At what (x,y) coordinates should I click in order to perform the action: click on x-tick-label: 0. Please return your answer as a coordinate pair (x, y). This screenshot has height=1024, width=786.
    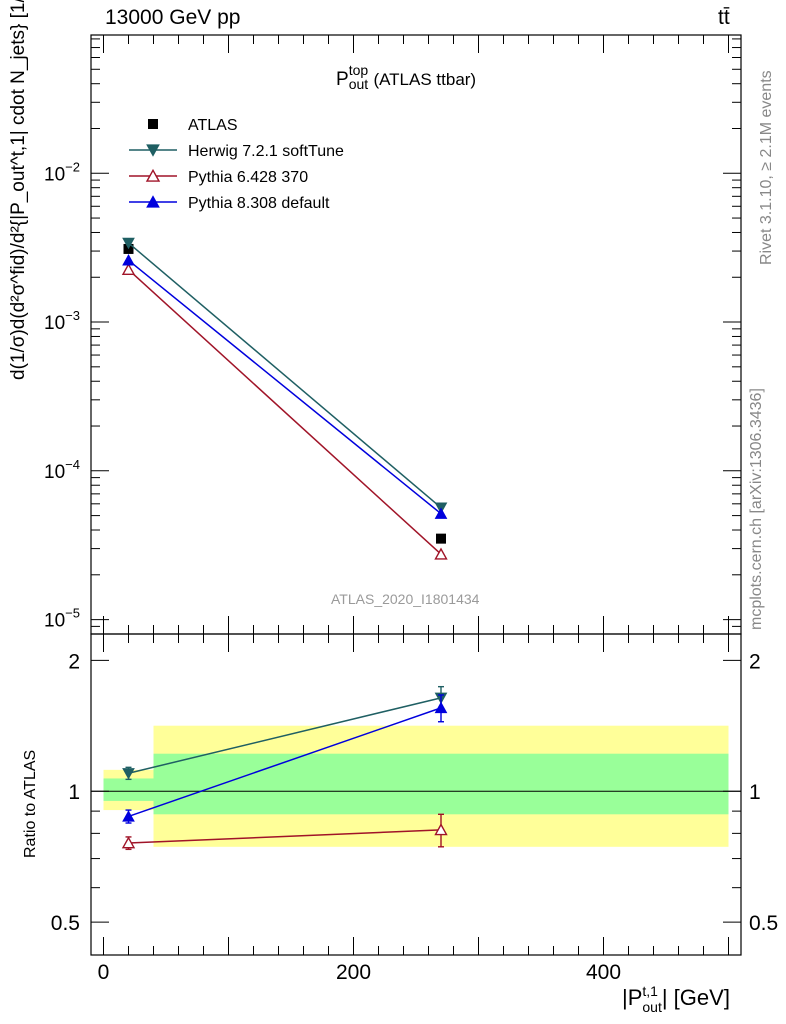
    Looking at the image, I should click on (104, 972).